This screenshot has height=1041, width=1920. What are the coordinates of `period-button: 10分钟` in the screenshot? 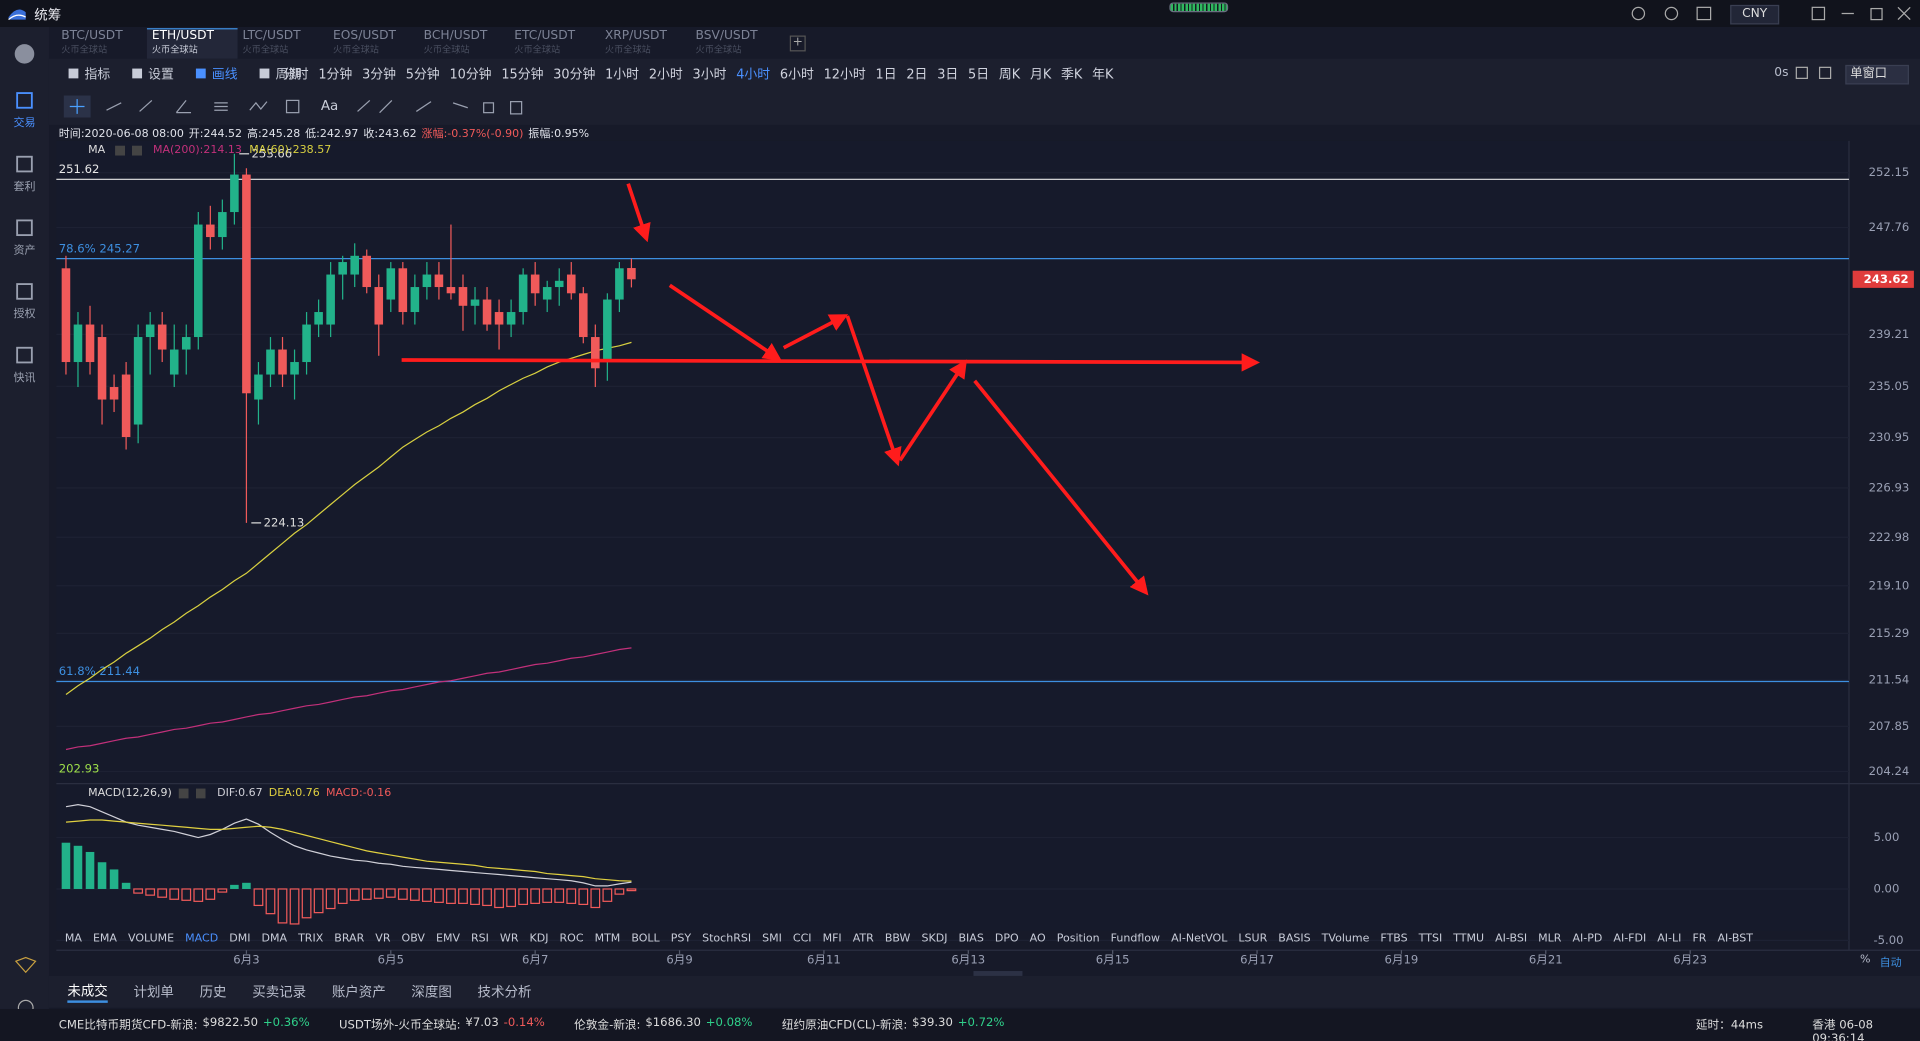 It's located at (470, 74).